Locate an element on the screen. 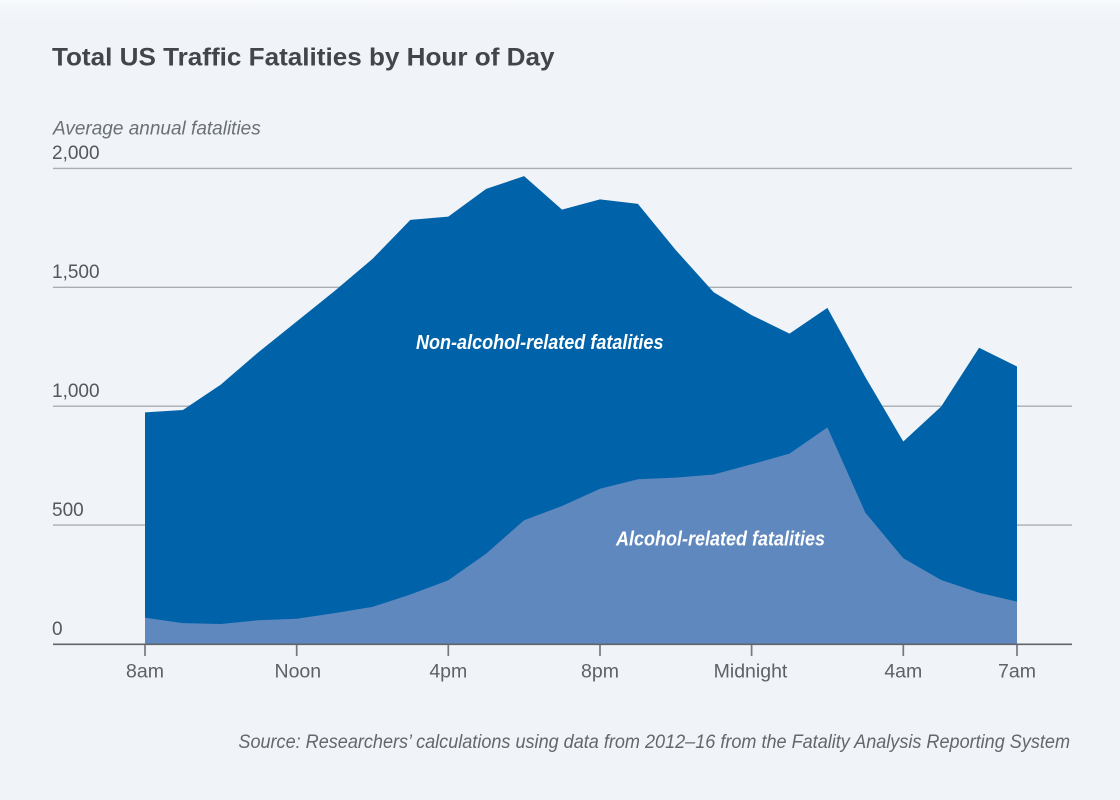 This screenshot has width=1120, height=800. svg-text: 1,000 is located at coordinates (76, 391).